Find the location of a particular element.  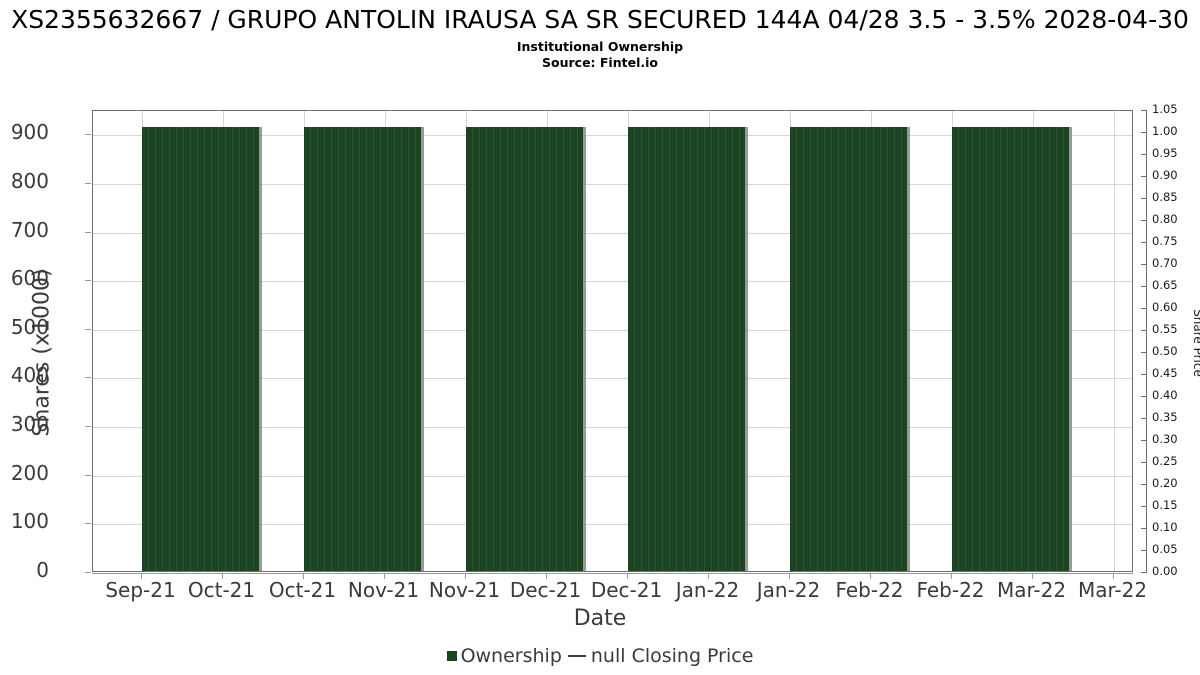

legend-square-icon is located at coordinates (451, 656).